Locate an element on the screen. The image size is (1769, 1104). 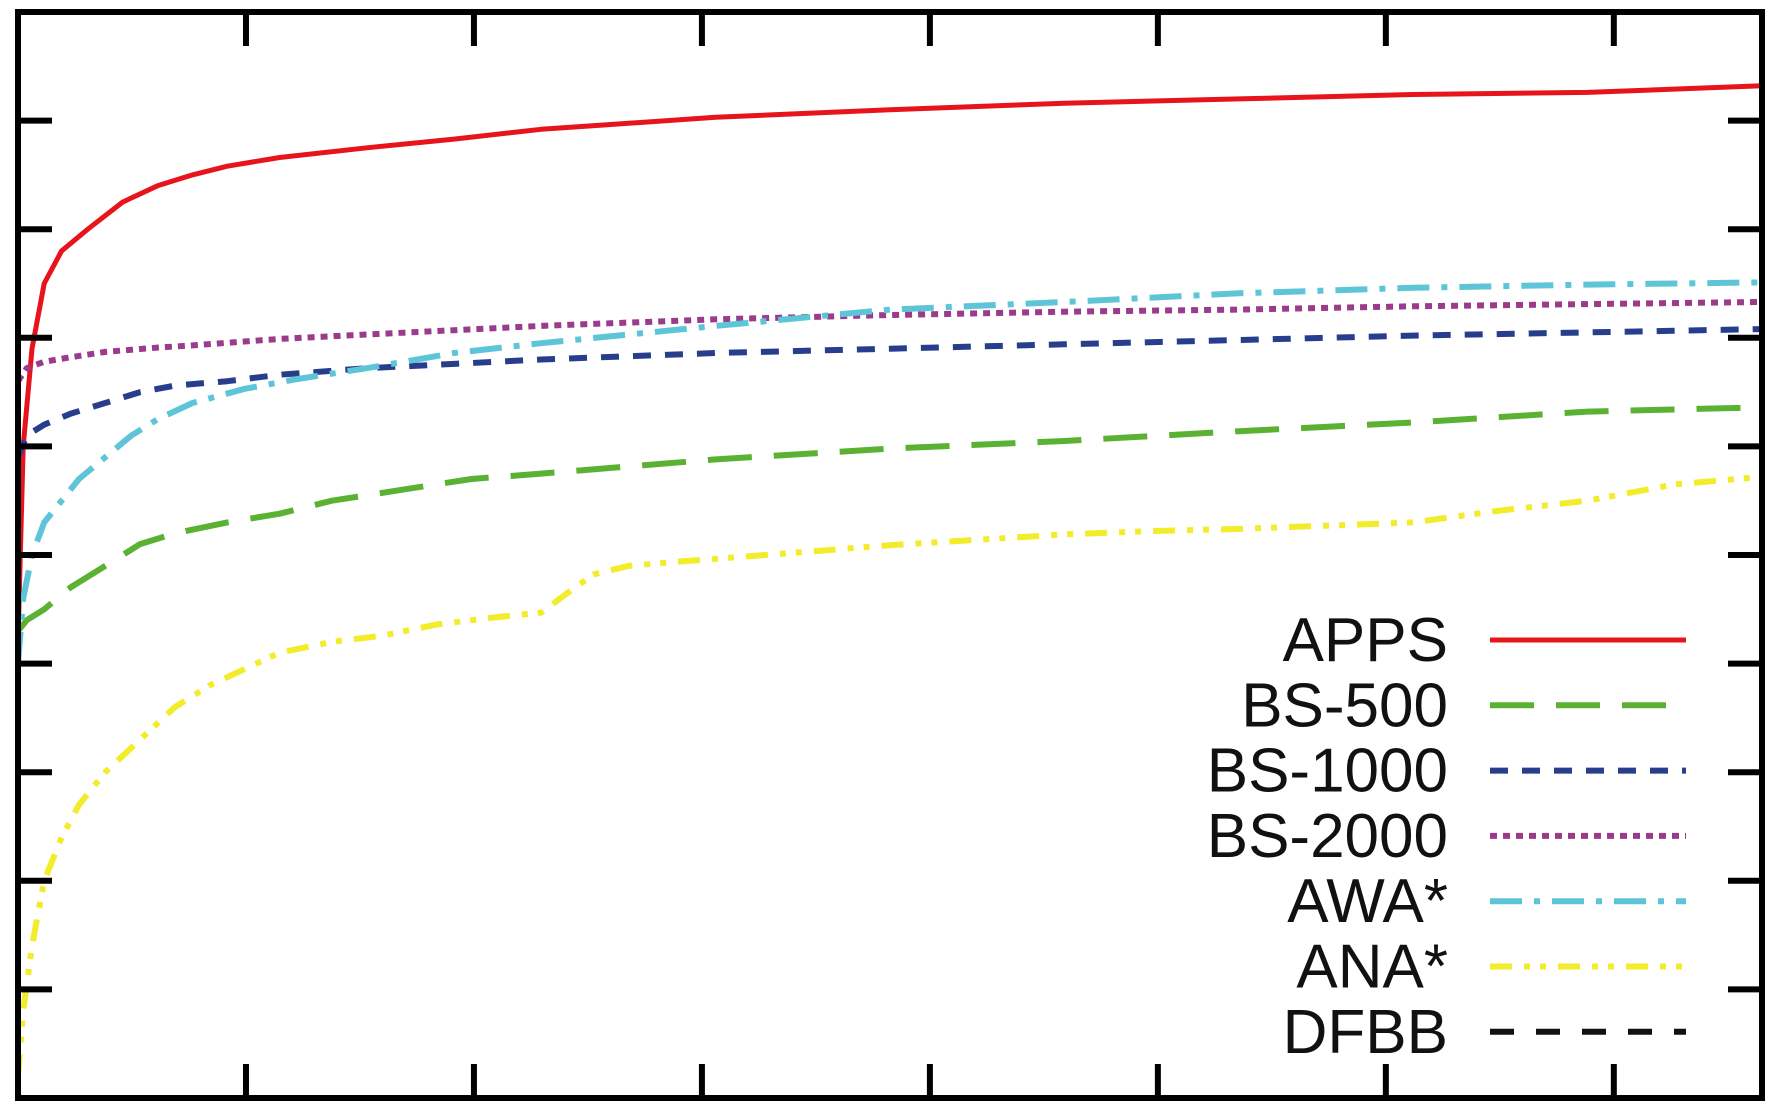
legend-label-awa: AWA* is located at coordinates (1367, 901).